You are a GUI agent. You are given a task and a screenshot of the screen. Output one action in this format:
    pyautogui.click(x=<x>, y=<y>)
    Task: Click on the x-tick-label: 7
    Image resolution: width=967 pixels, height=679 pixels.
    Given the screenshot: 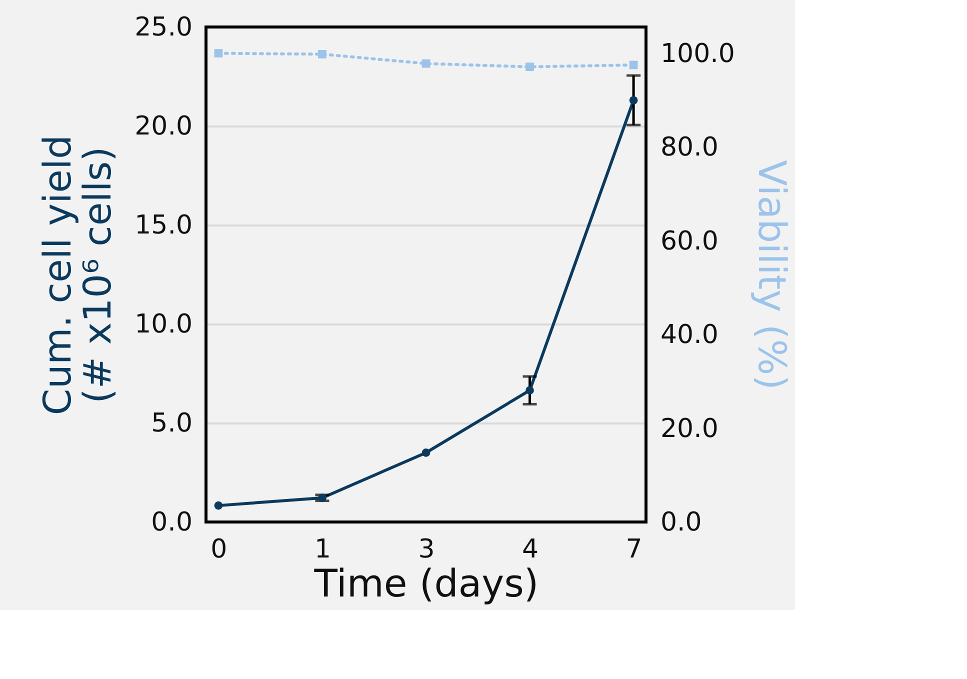 What is the action you would take?
    pyautogui.click(x=634, y=549)
    